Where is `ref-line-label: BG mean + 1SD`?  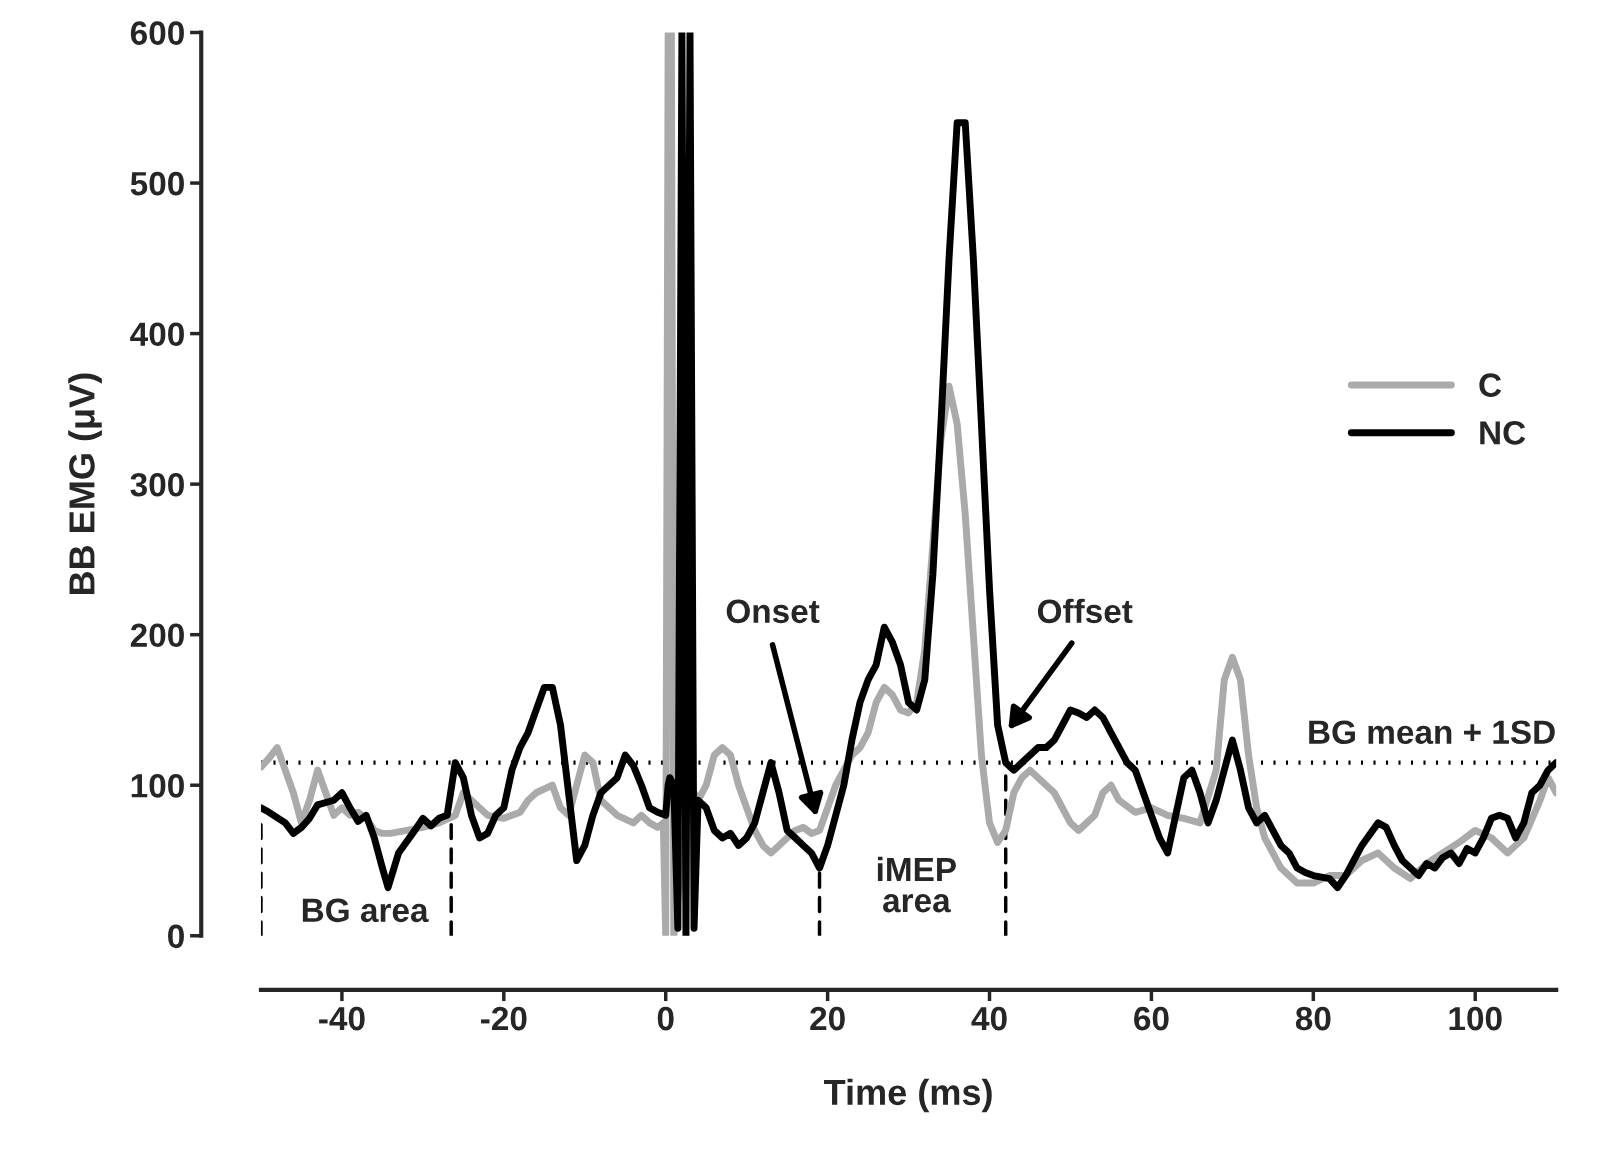 ref-line-label: BG mean + 1SD is located at coordinates (1432, 732).